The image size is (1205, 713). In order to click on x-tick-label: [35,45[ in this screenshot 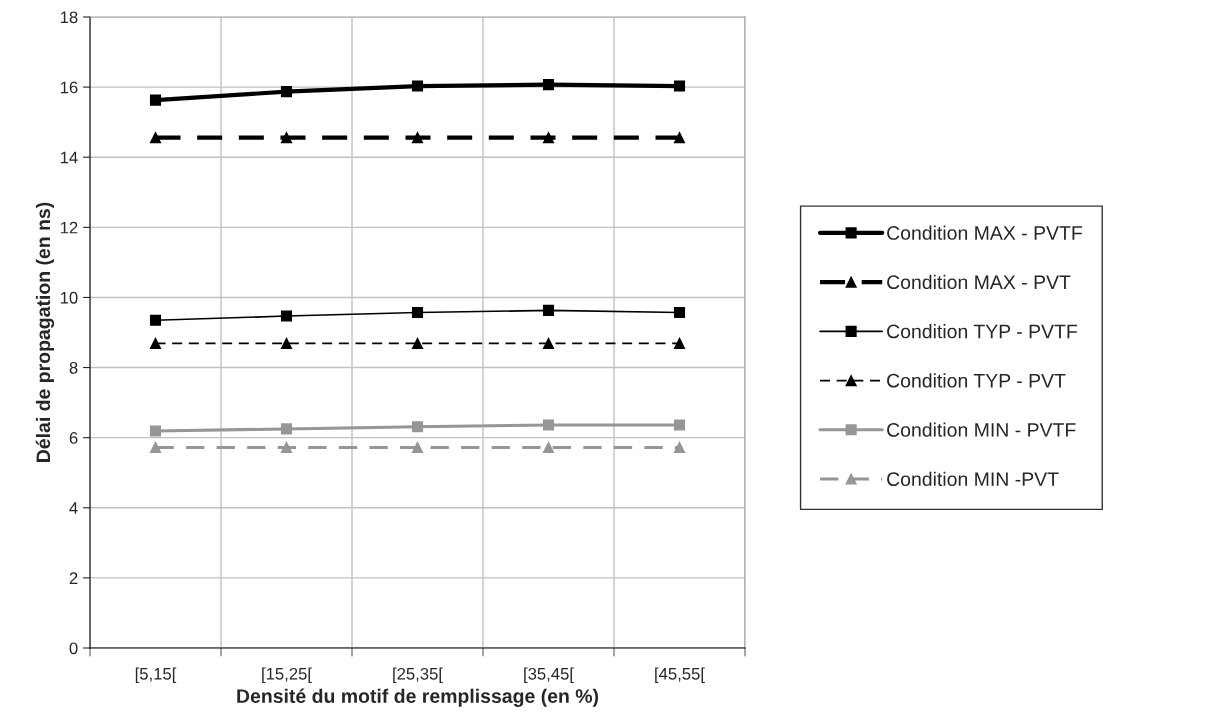, I will do `click(549, 675)`.